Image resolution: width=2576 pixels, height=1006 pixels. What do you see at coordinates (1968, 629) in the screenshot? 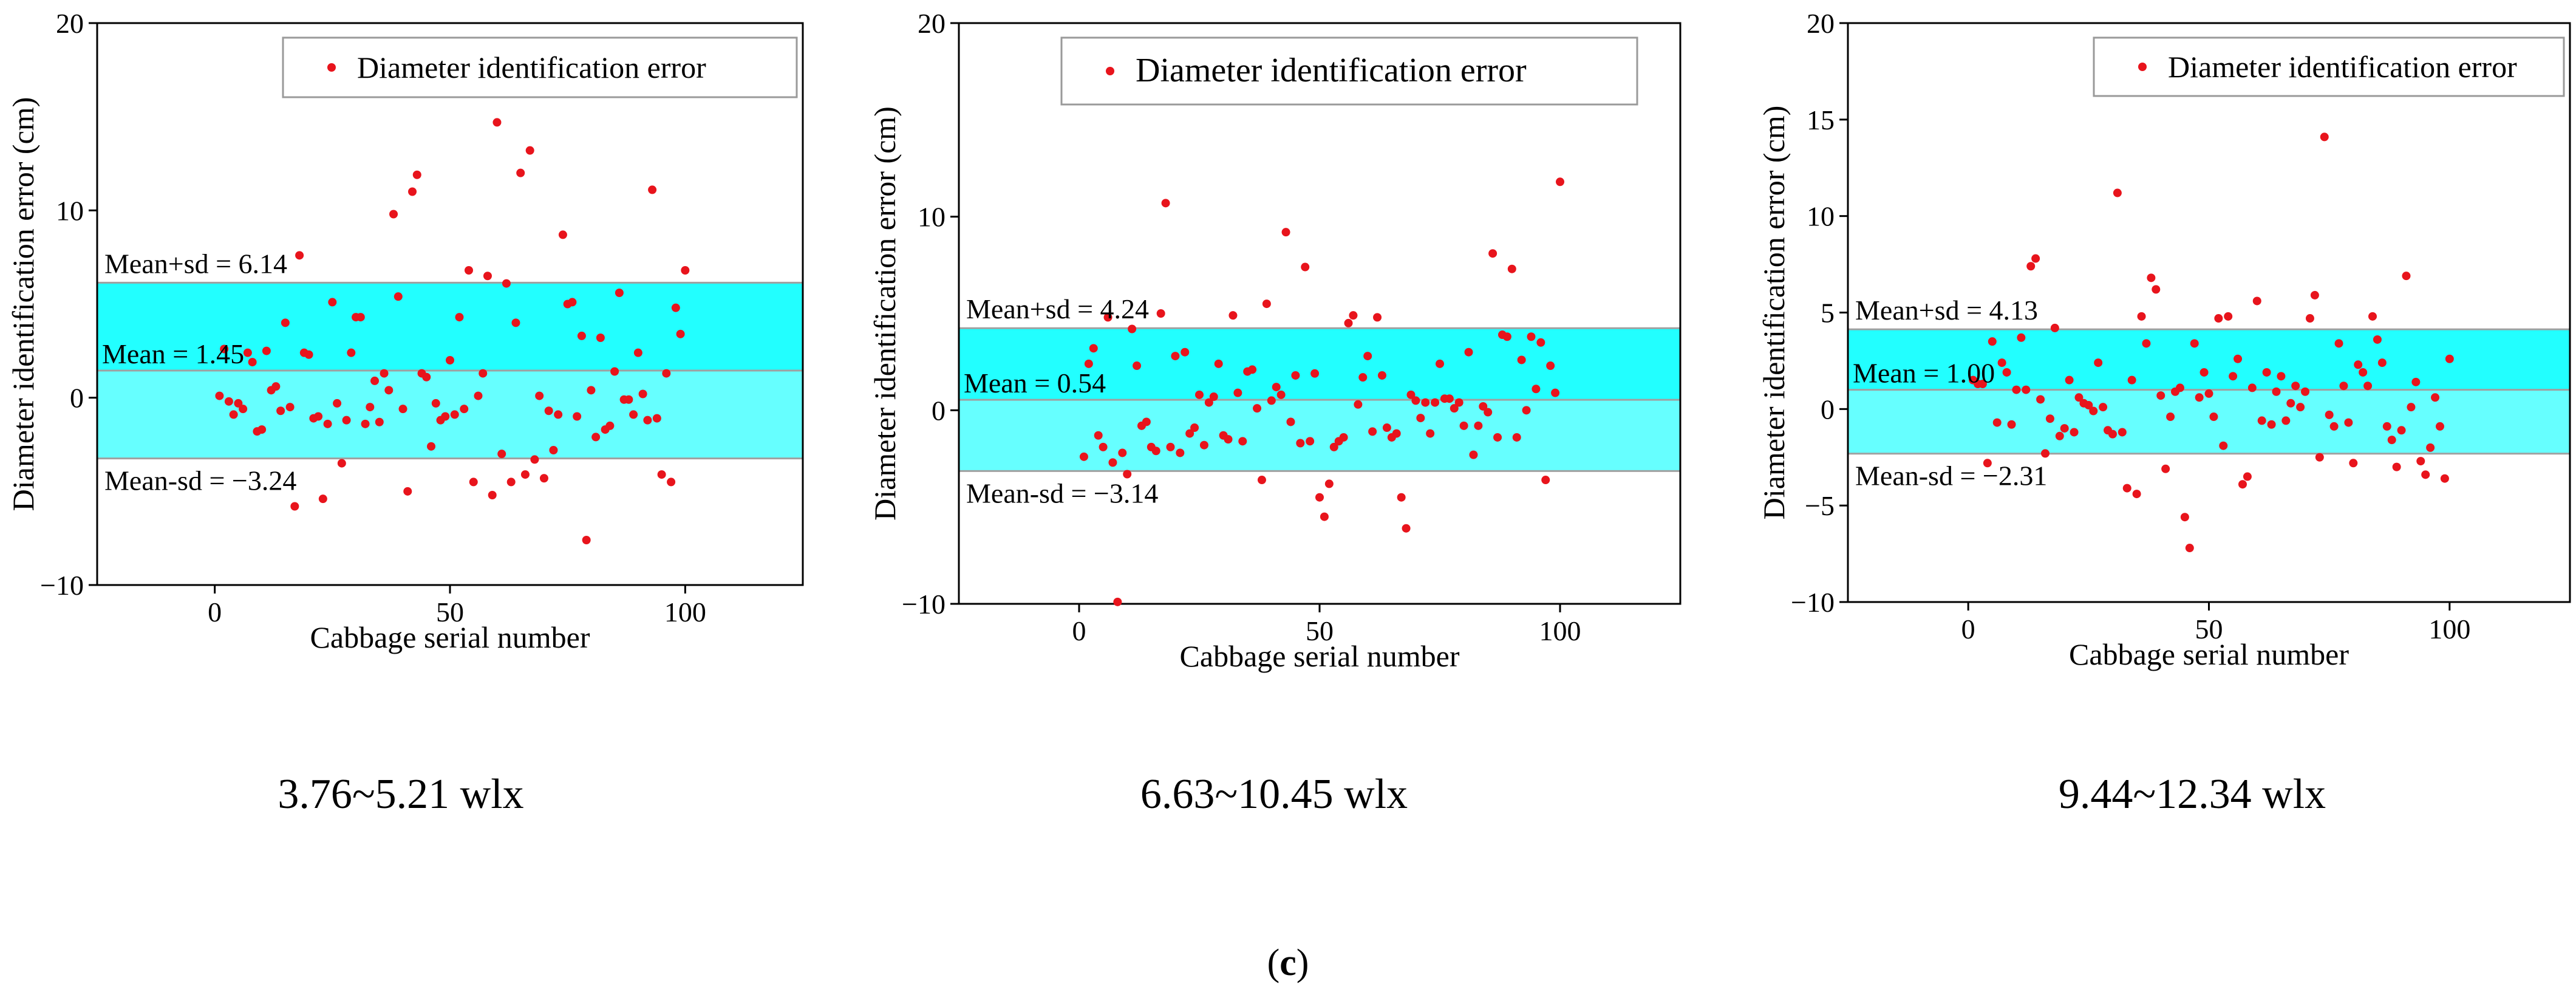
I see `x-tick-label: 0` at bounding box center [1968, 629].